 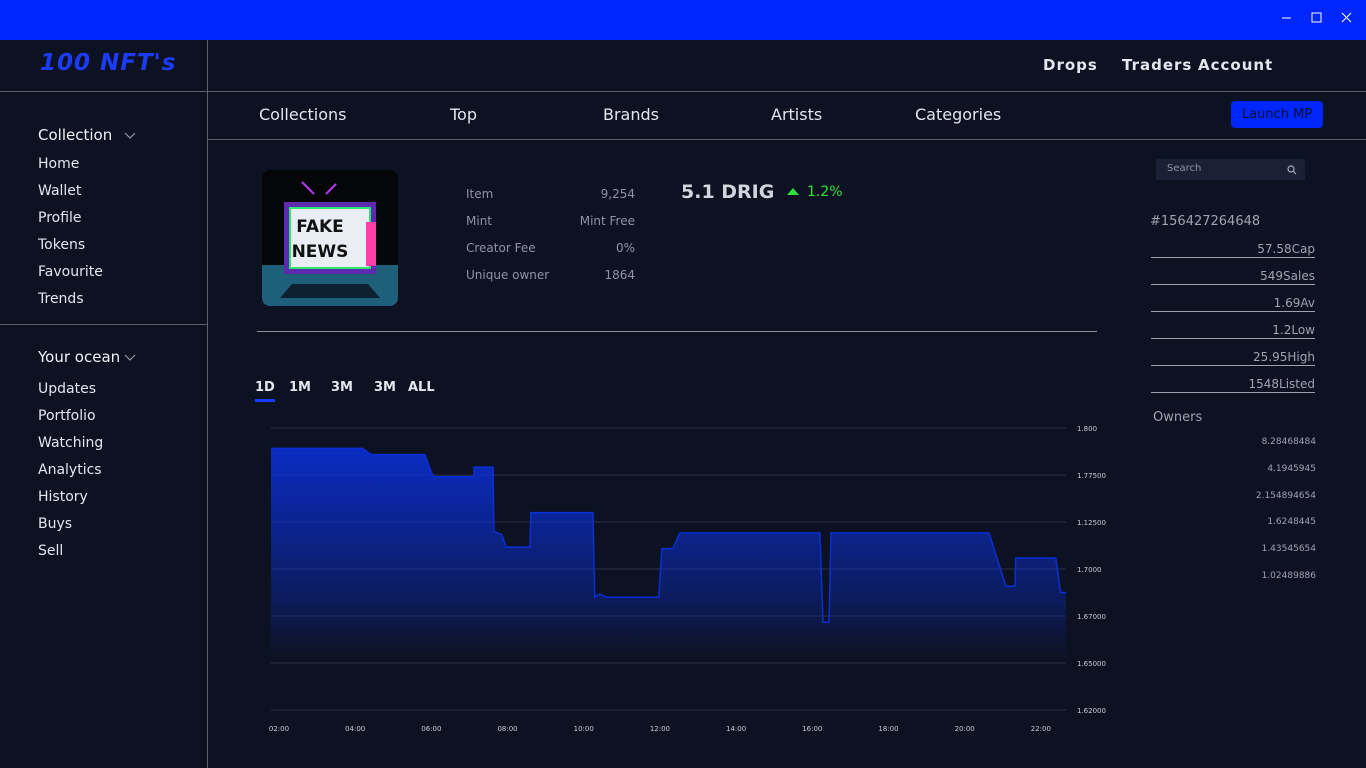 What do you see at coordinates (79, 357) in the screenshot?
I see `sidebar-heading: Your ocean` at bounding box center [79, 357].